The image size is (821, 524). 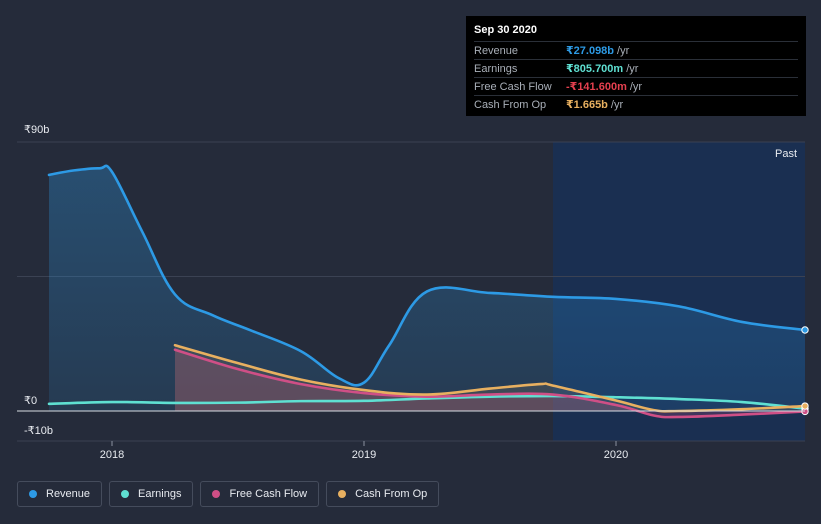 I want to click on tooltip-row-free-cash-flow: Free Cash Flow -₹141.600m /yr, so click(x=636, y=86).